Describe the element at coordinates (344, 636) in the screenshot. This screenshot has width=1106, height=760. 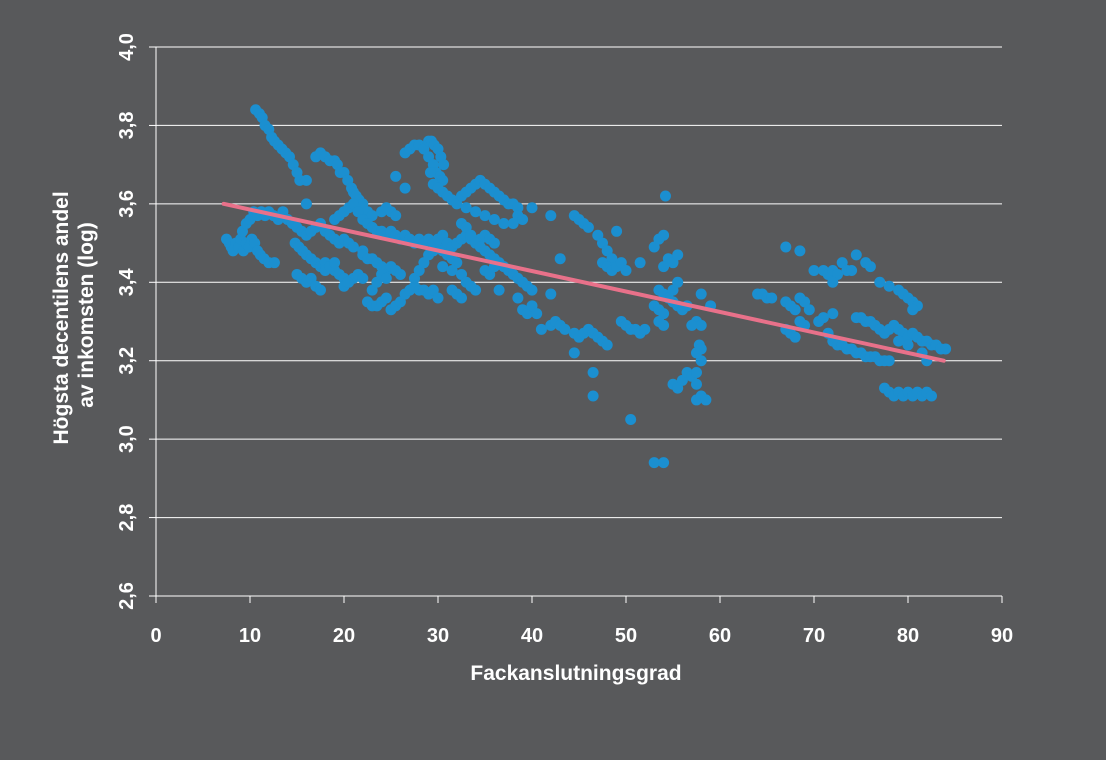
I see `x-tick-label-2: 20` at that location.